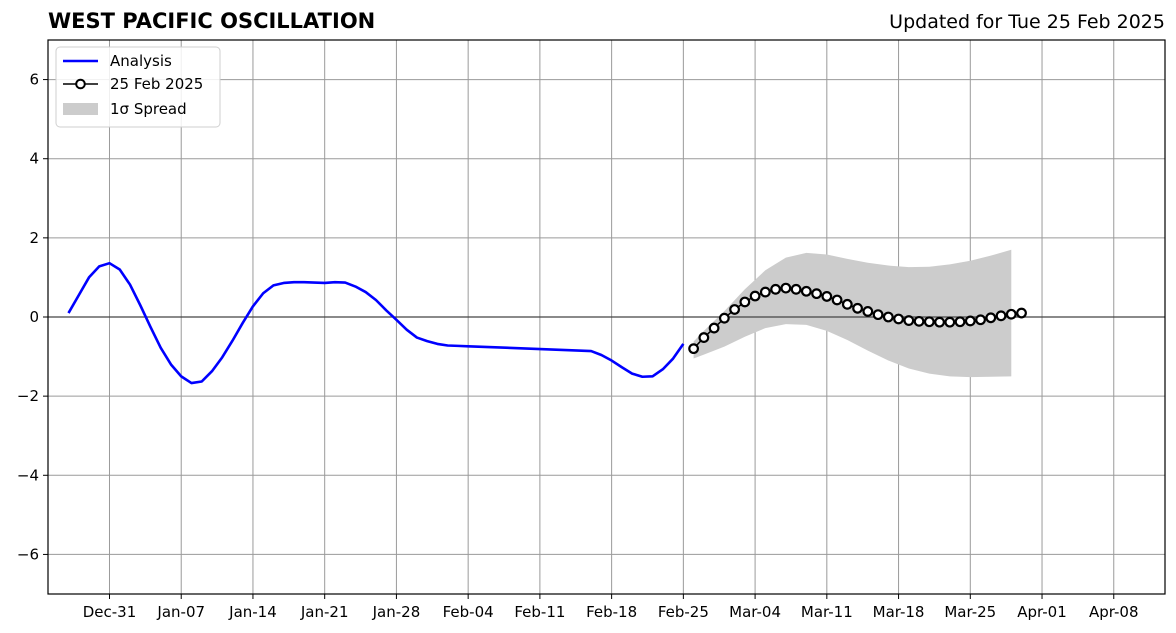 The image size is (1176, 633). I want to click on x-tick-label: Feb-11, so click(539, 612).